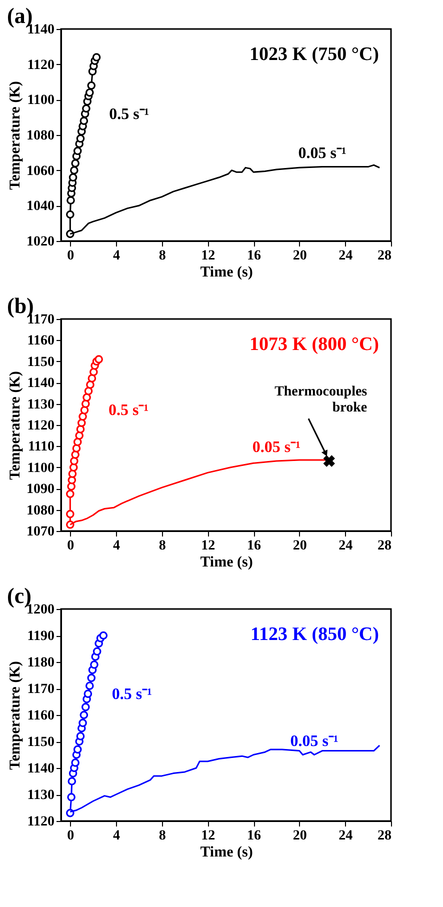 The image size is (443, 907). What do you see at coordinates (314, 344) in the screenshot?
I see `annotation: 1073 K (800 °C)` at bounding box center [314, 344].